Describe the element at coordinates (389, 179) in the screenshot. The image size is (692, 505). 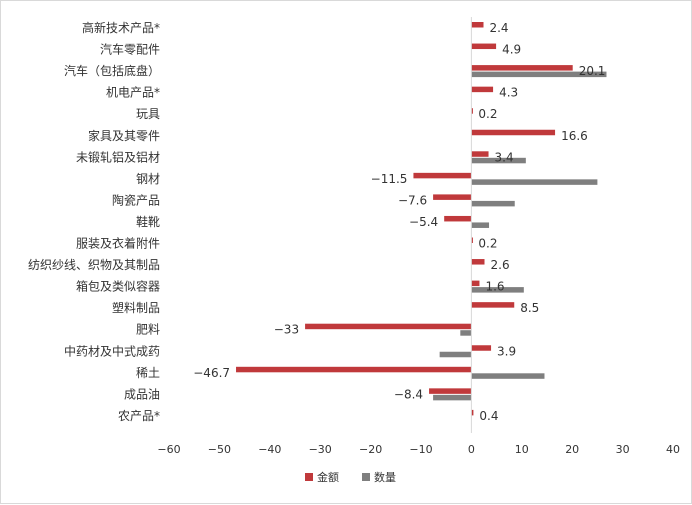
I see `data-label: −11.5` at that location.